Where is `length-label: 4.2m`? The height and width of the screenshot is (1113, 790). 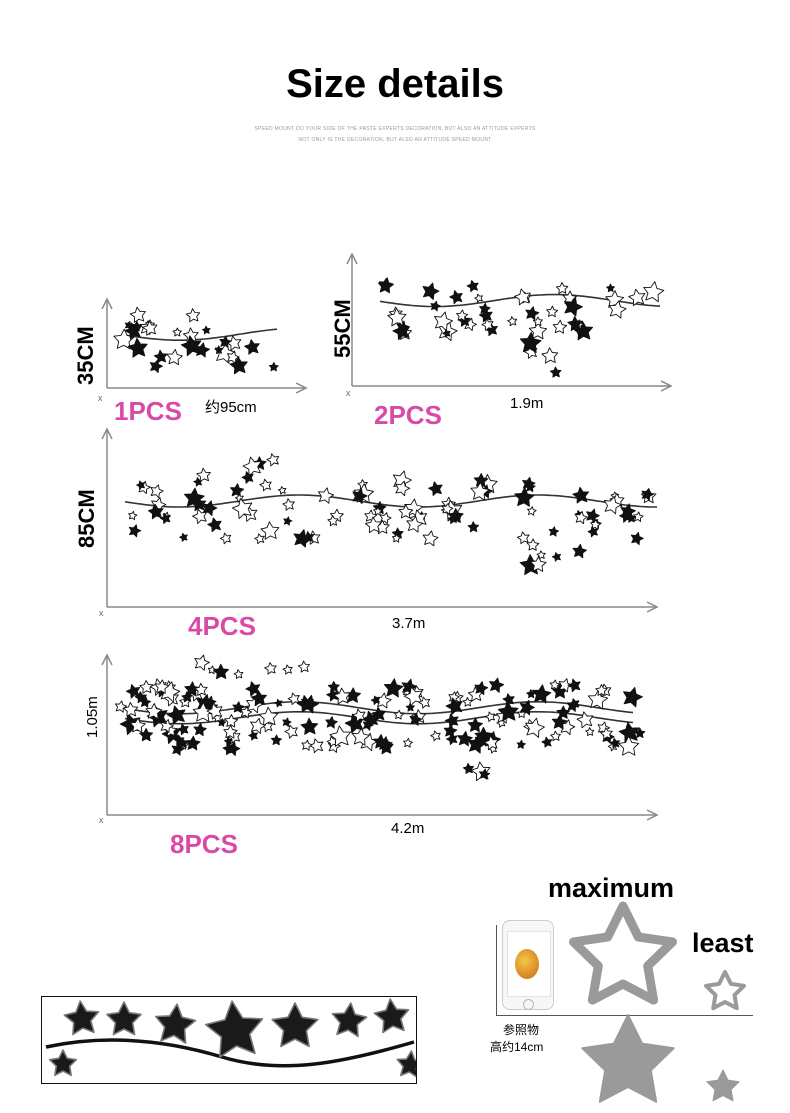
length-label: 4.2m is located at coordinates (408, 828).